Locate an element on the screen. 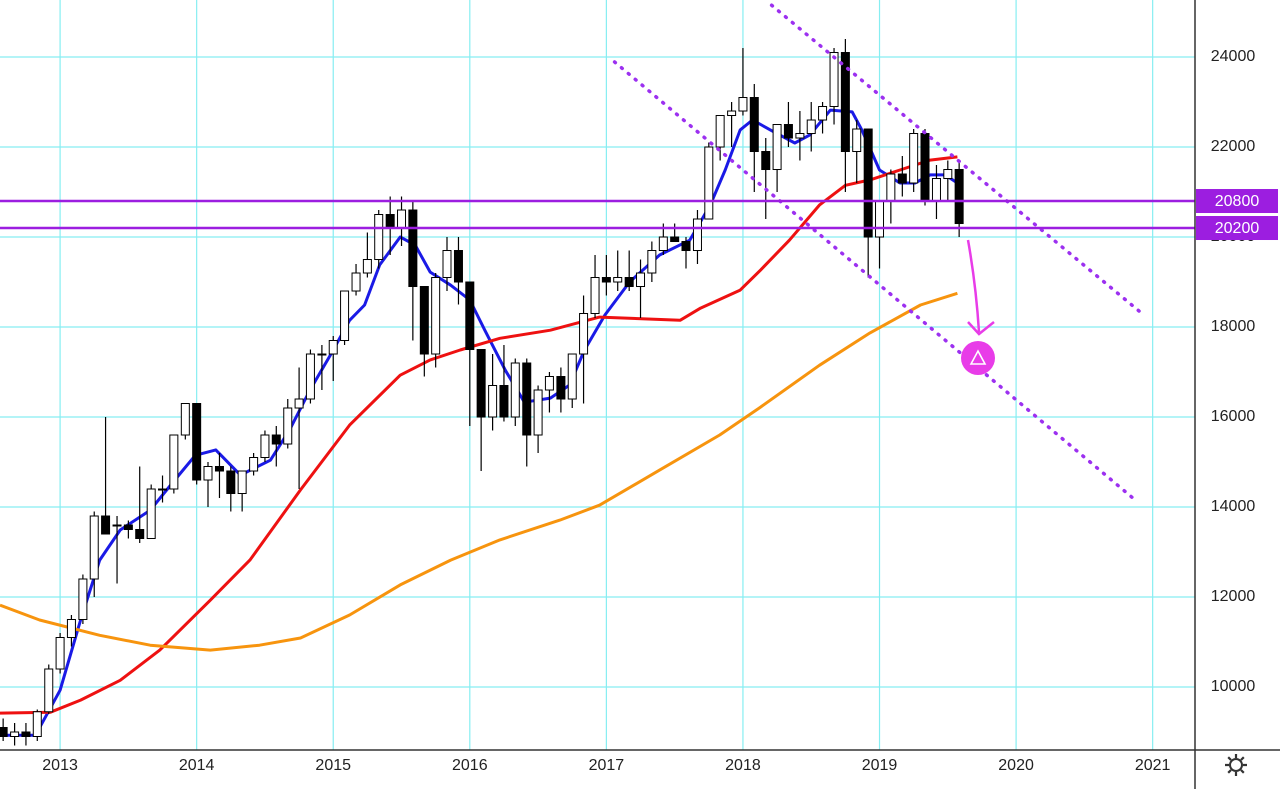  projection-arrow is located at coordinates (973, 286).